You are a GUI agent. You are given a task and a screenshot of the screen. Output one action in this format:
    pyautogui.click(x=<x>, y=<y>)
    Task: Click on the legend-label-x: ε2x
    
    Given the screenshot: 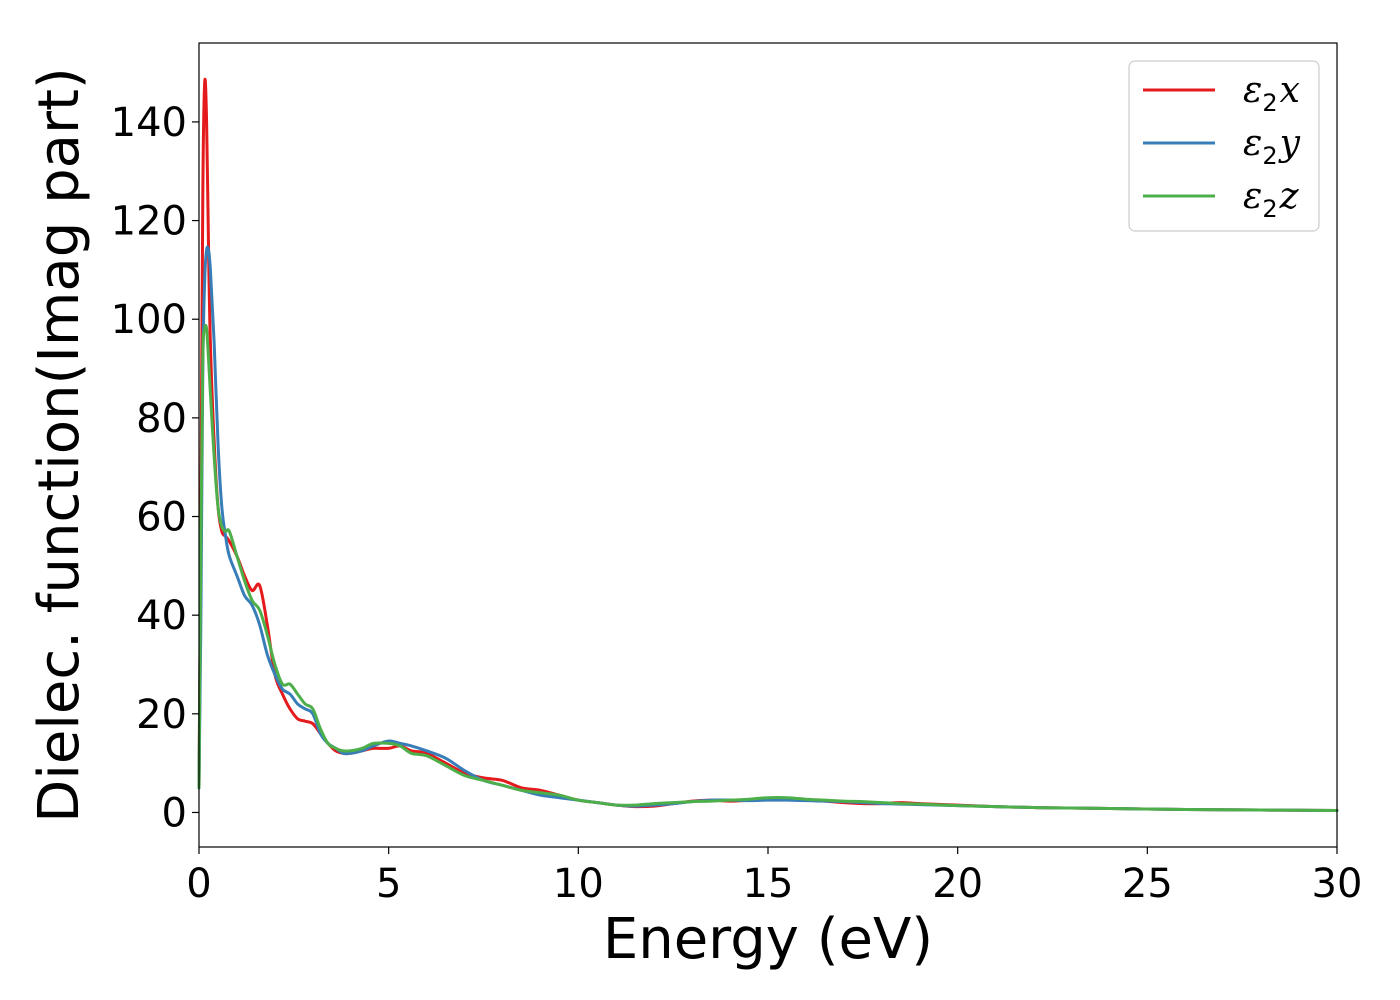 What is the action you would take?
    pyautogui.click(x=1271, y=93)
    